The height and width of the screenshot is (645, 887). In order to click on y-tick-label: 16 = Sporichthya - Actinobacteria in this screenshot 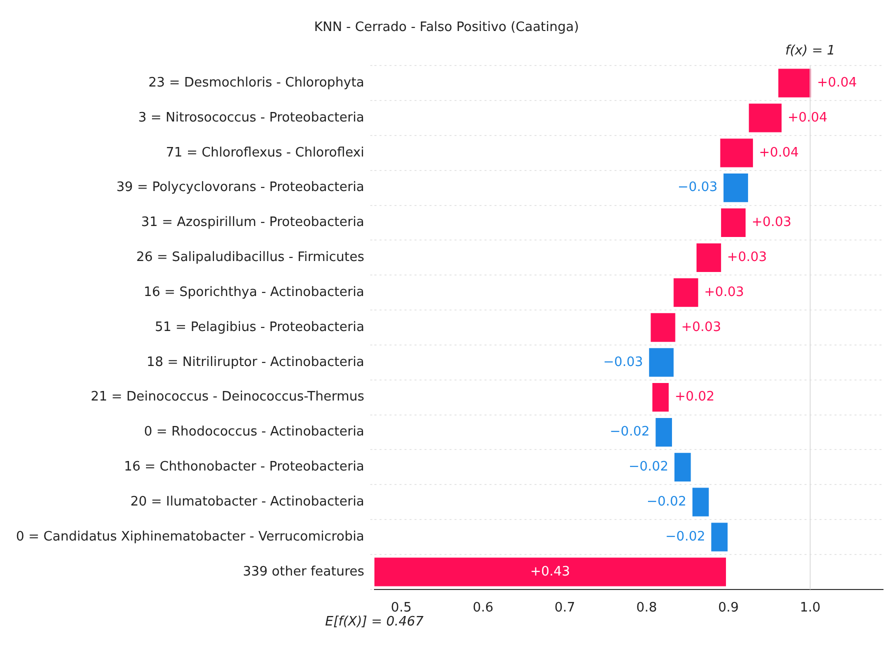, I will do `click(254, 292)`.